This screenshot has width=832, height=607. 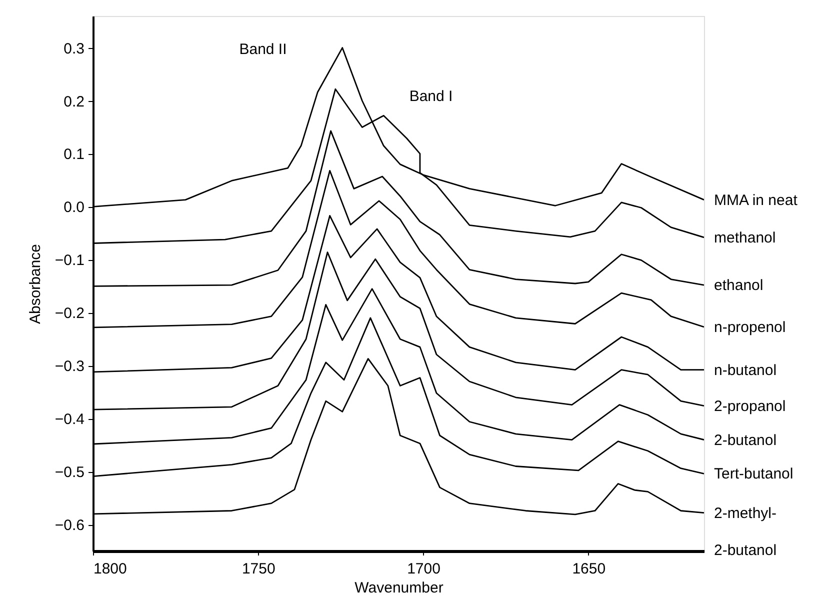 What do you see at coordinates (589, 569) in the screenshot?
I see `x-tick-label: 1650` at bounding box center [589, 569].